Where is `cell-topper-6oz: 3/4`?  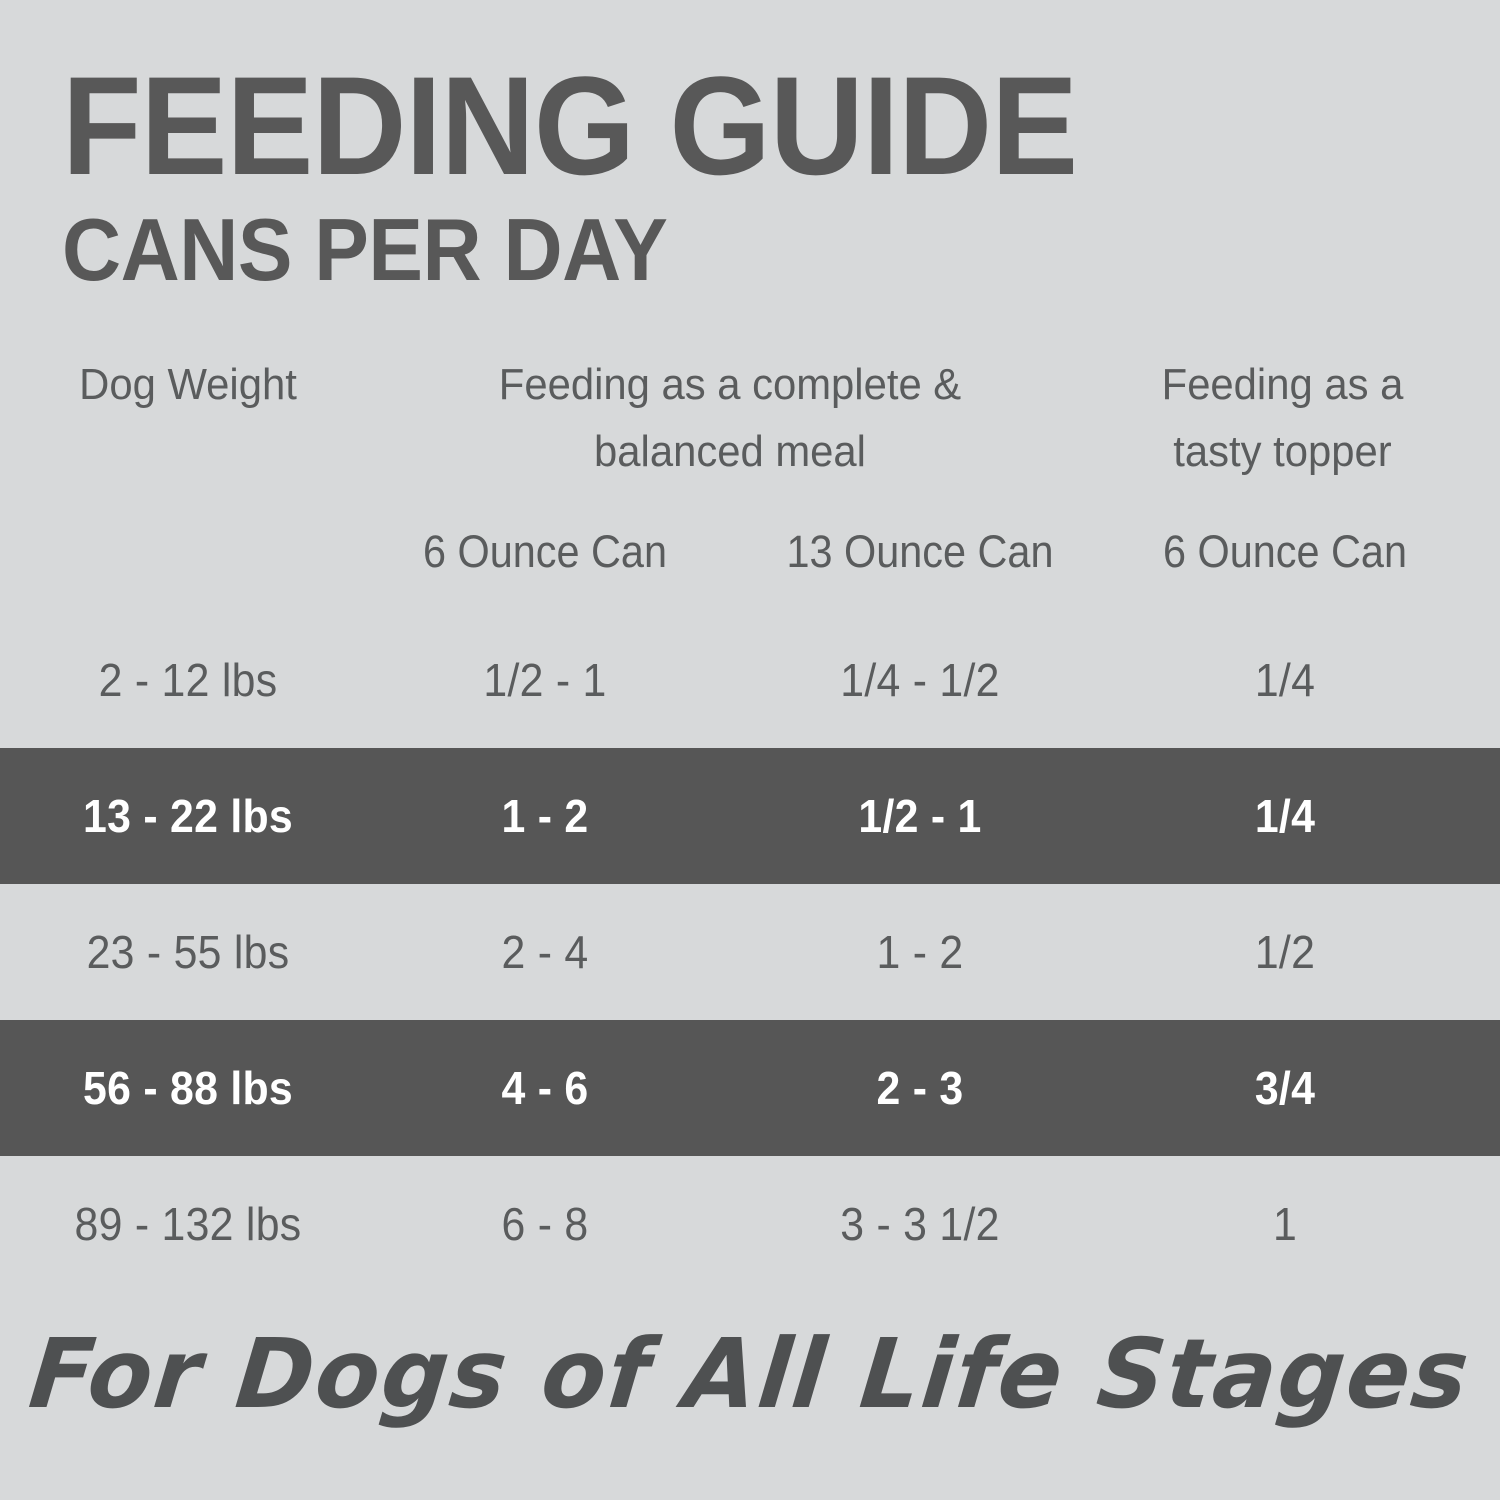 cell-topper-6oz: 3/4 is located at coordinates (1285, 1088).